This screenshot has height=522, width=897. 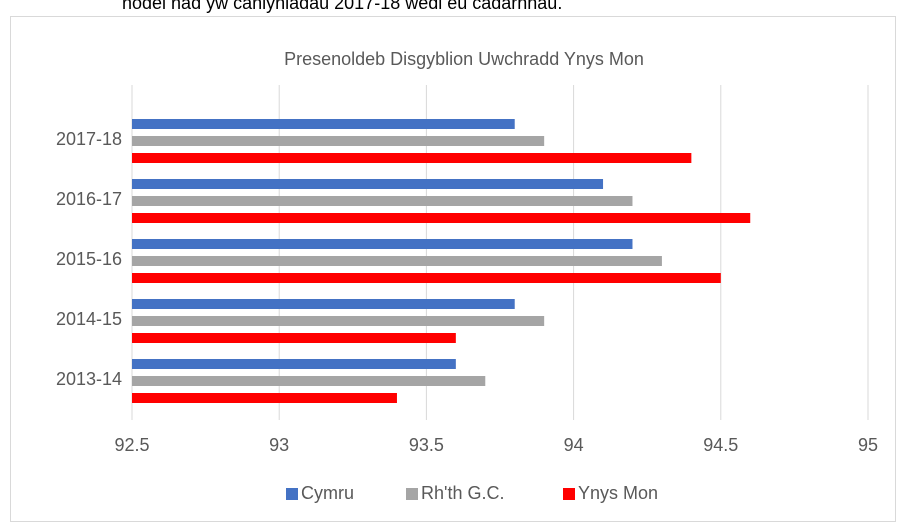 I want to click on y-tick-label: 2013-14, so click(x=89, y=379).